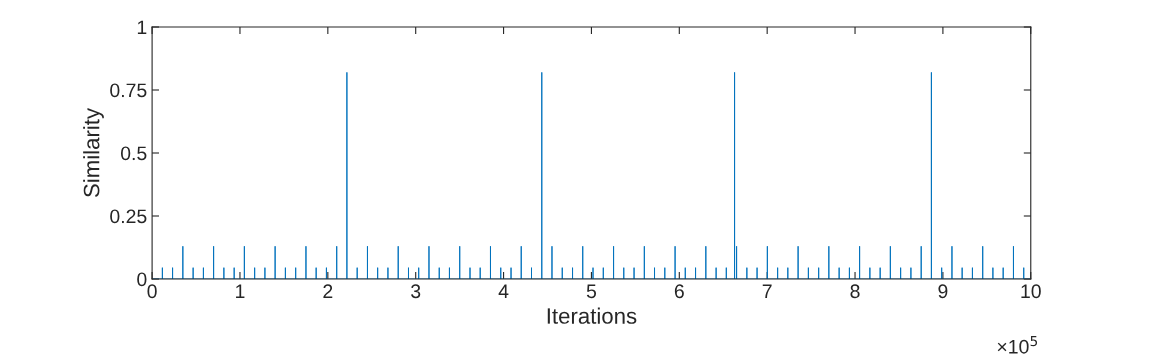  Describe the element at coordinates (133, 153) in the screenshot. I see `y-tick-label: 0.5` at that location.